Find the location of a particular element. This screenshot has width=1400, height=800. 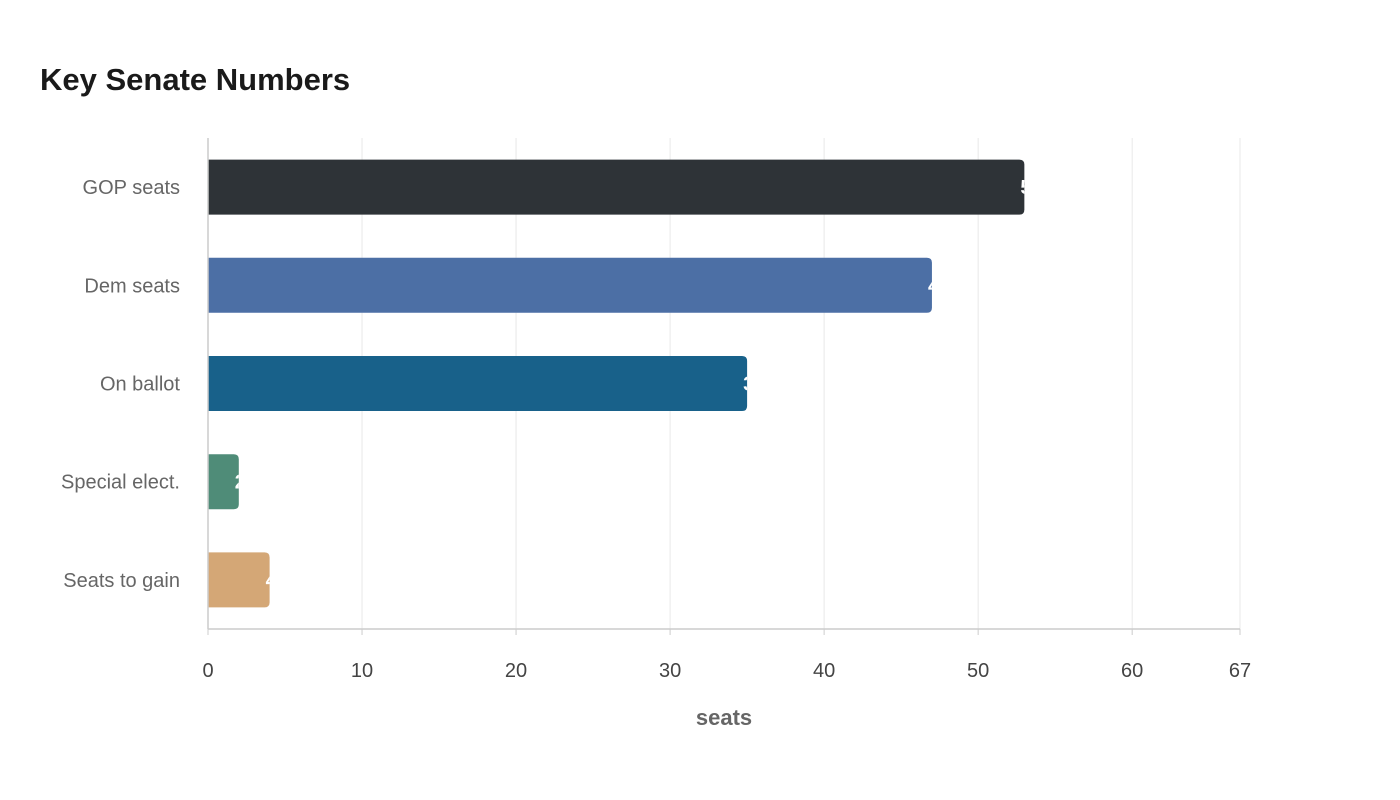

category-label: On ballot is located at coordinates (140, 385).